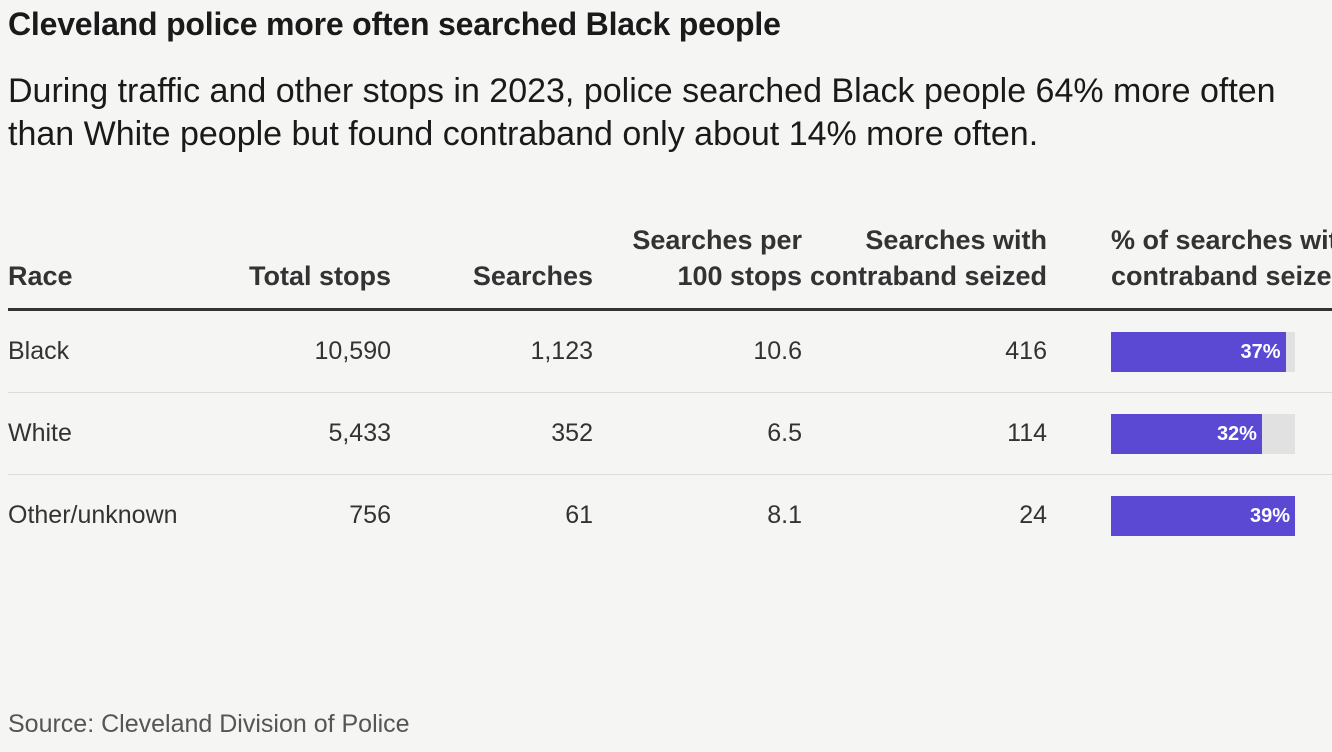  Describe the element at coordinates (784, 515) in the screenshot. I see `cell-searches-per-100: 8.1` at that location.